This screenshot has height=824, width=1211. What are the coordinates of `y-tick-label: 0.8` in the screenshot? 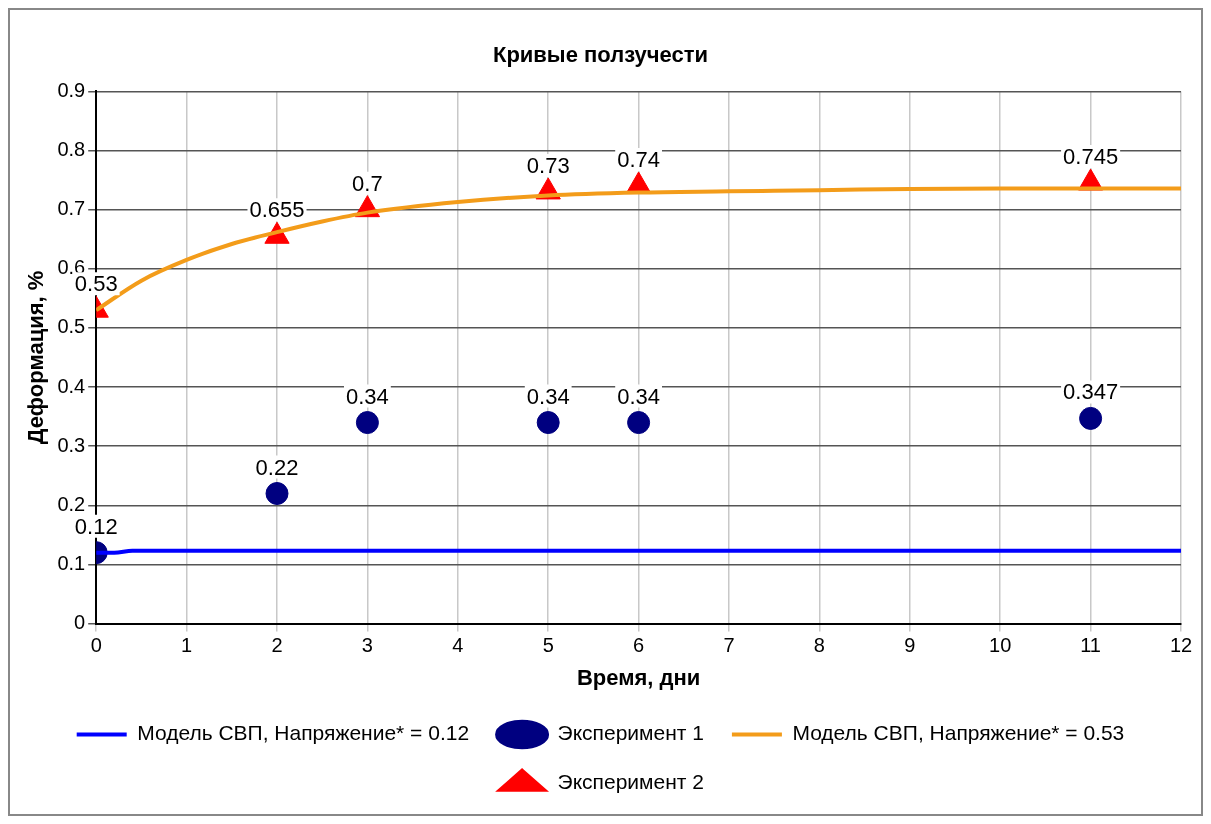 It's located at (71, 149).